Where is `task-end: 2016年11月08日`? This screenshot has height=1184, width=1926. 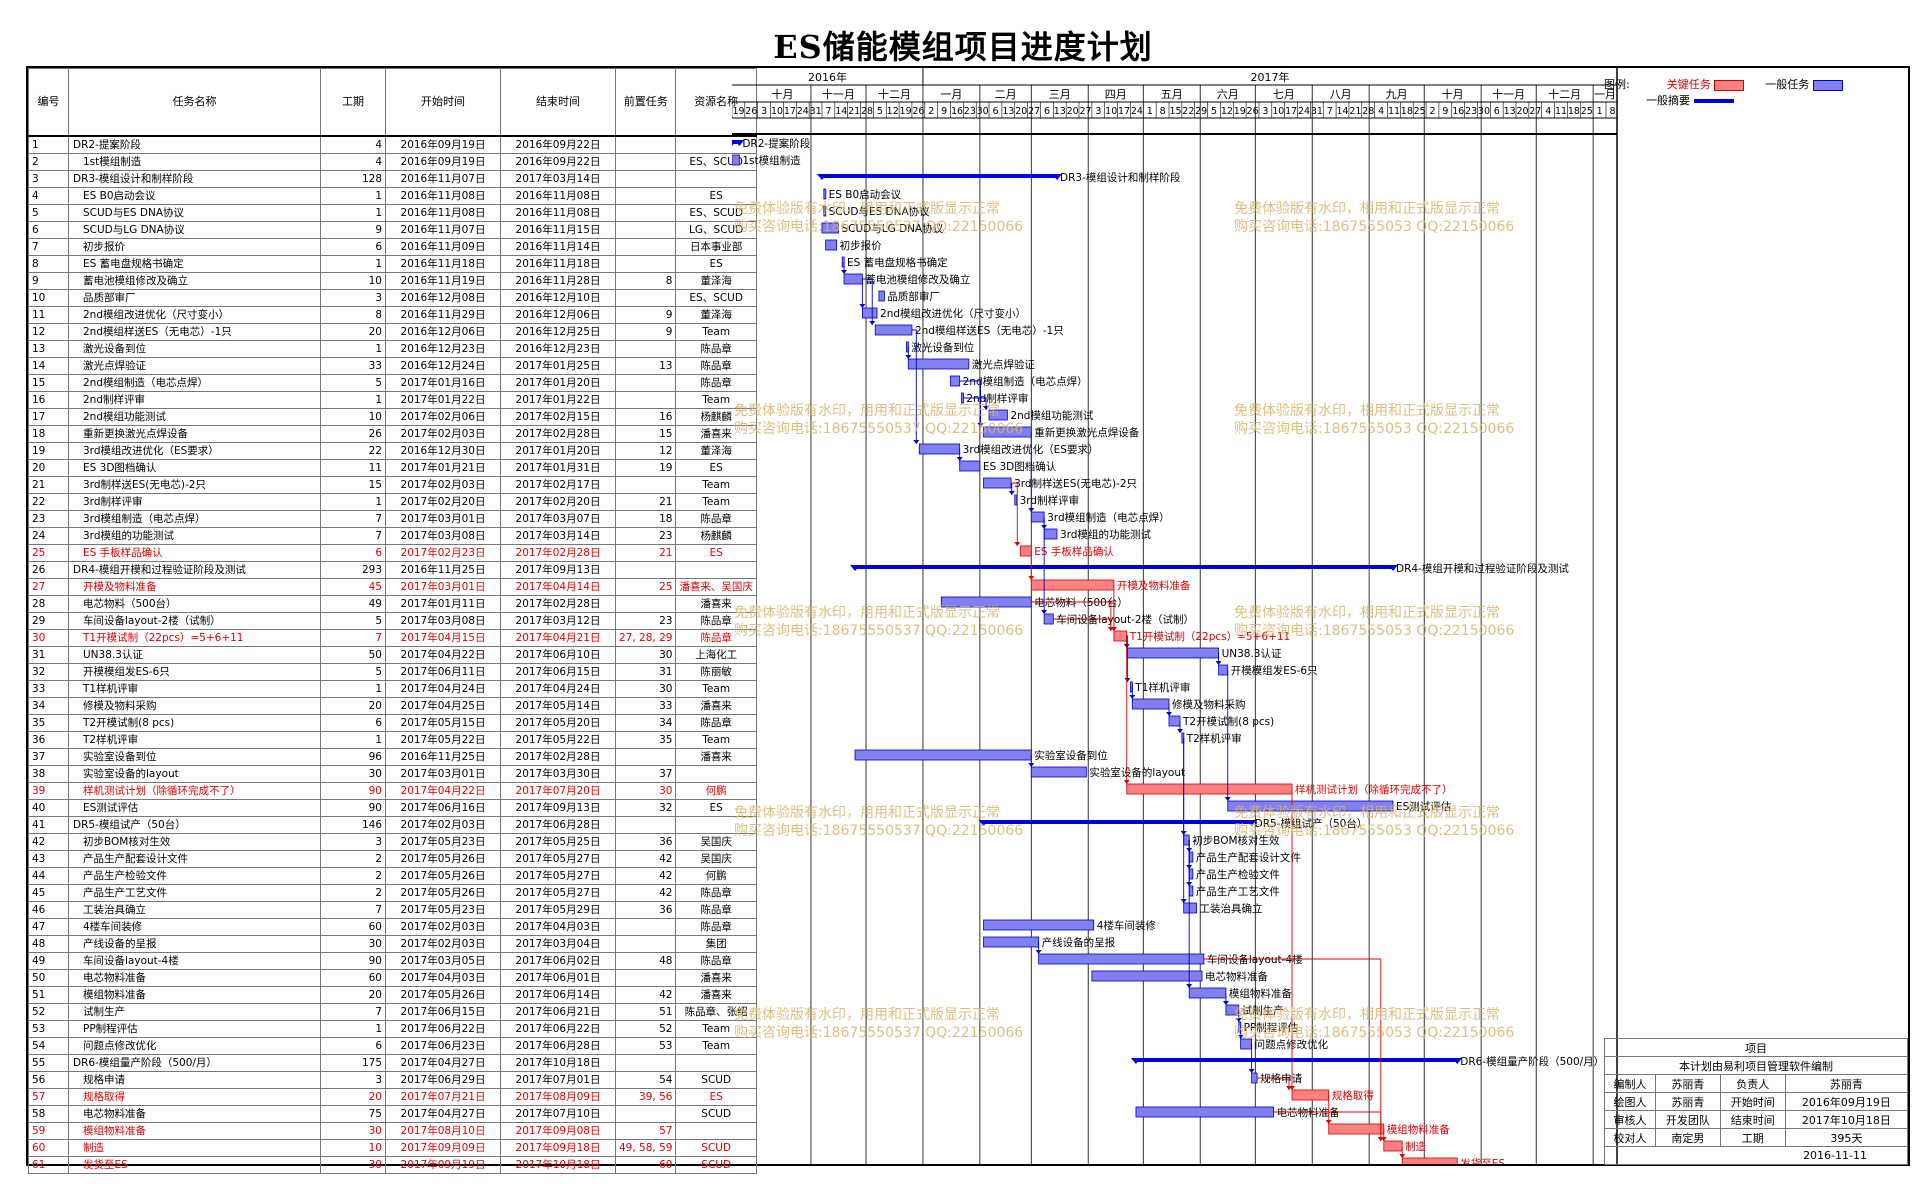
task-end: 2016年11月08日 is located at coordinates (558, 213).